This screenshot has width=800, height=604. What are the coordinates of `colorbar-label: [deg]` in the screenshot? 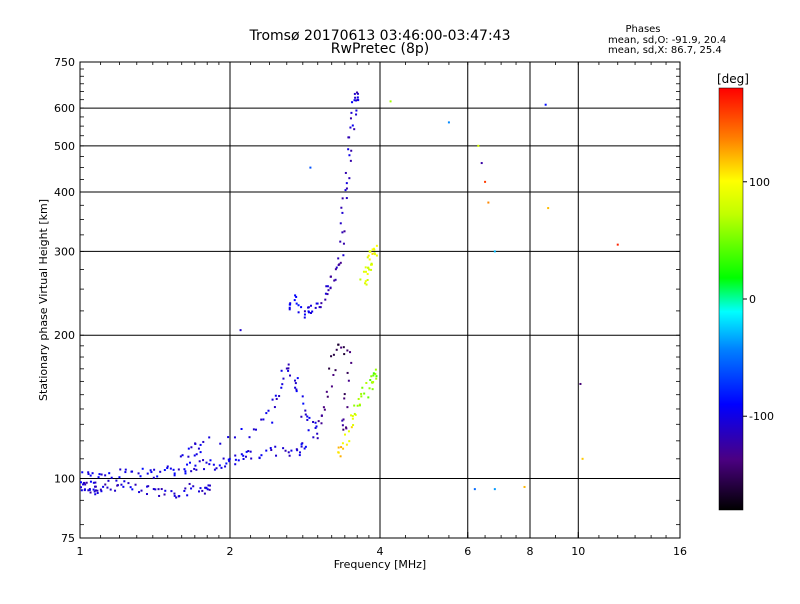 It's located at (733, 79).